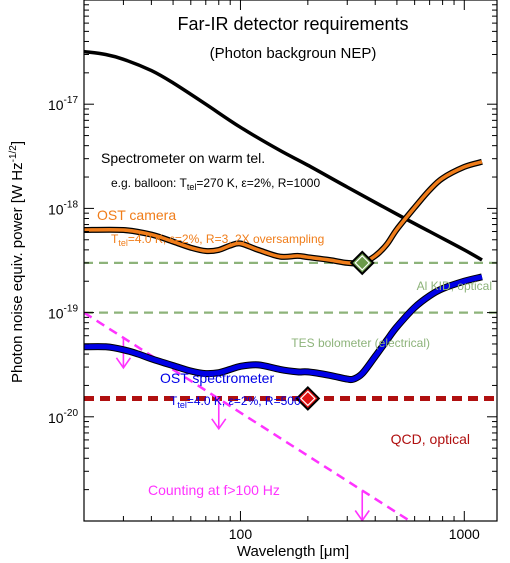  What do you see at coordinates (136, 215) in the screenshot?
I see `camera-title-annotation: OST camera` at bounding box center [136, 215].